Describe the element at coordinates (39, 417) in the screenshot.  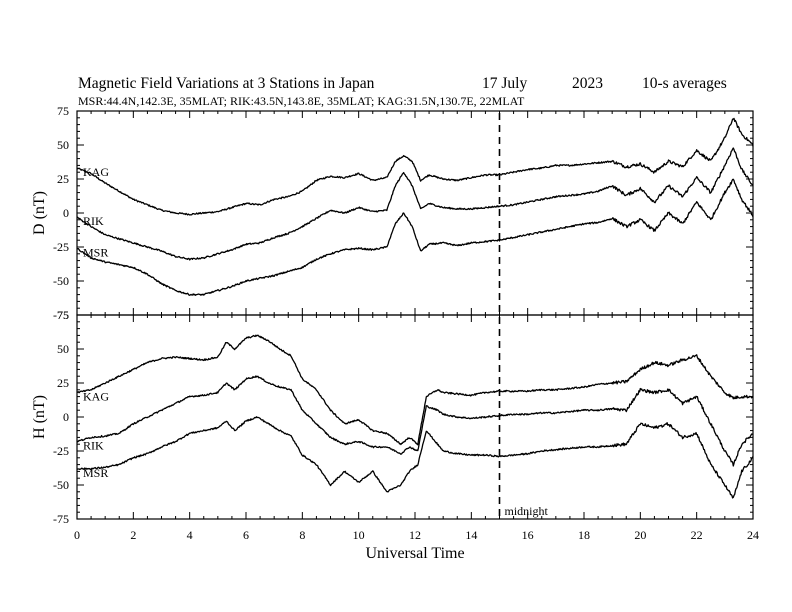
I see `panel-h-ylabel: H (nT)` at that location.